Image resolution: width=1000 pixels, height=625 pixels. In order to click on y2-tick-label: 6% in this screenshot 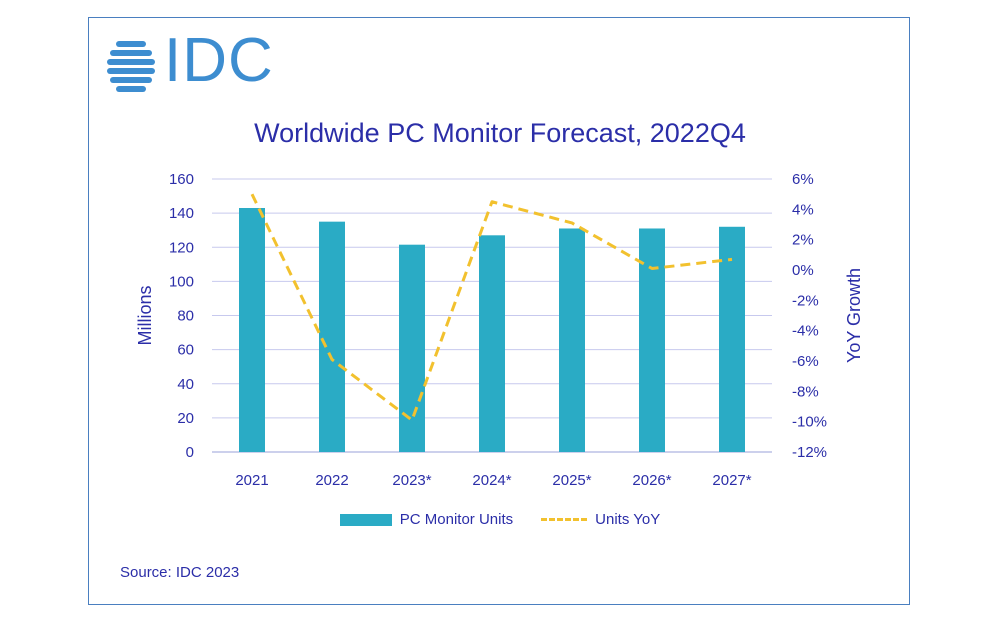, I will do `click(803, 179)`.